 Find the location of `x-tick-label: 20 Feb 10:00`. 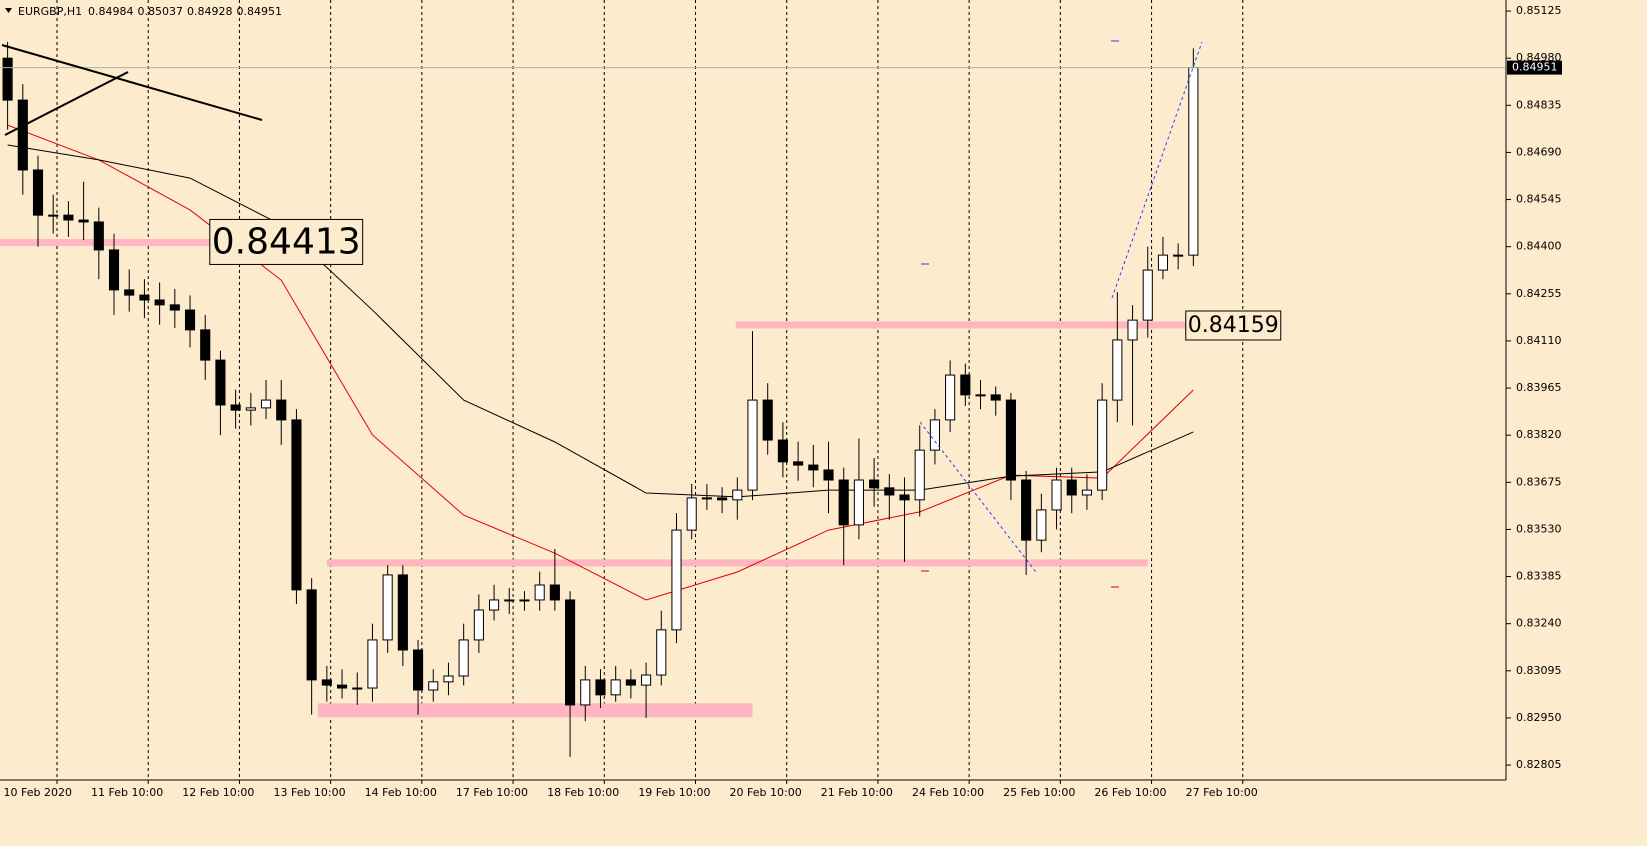

x-tick-label: 20 Feb 10:00 is located at coordinates (766, 792).